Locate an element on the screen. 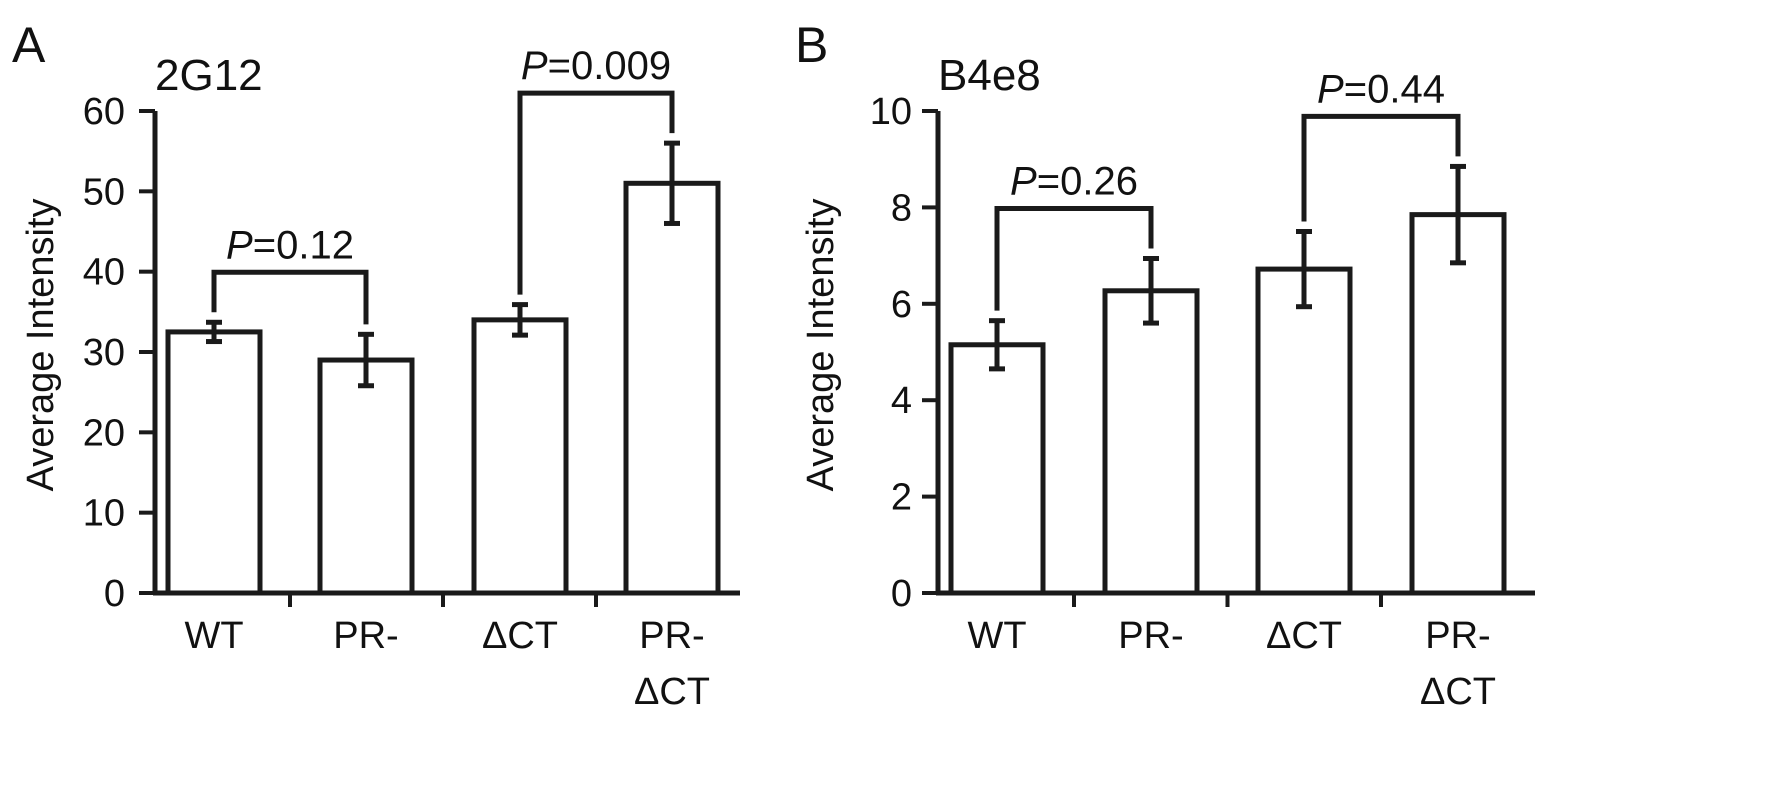 The width and height of the screenshot is (1768, 800). y-tick-label: 8 is located at coordinates (901, 208).